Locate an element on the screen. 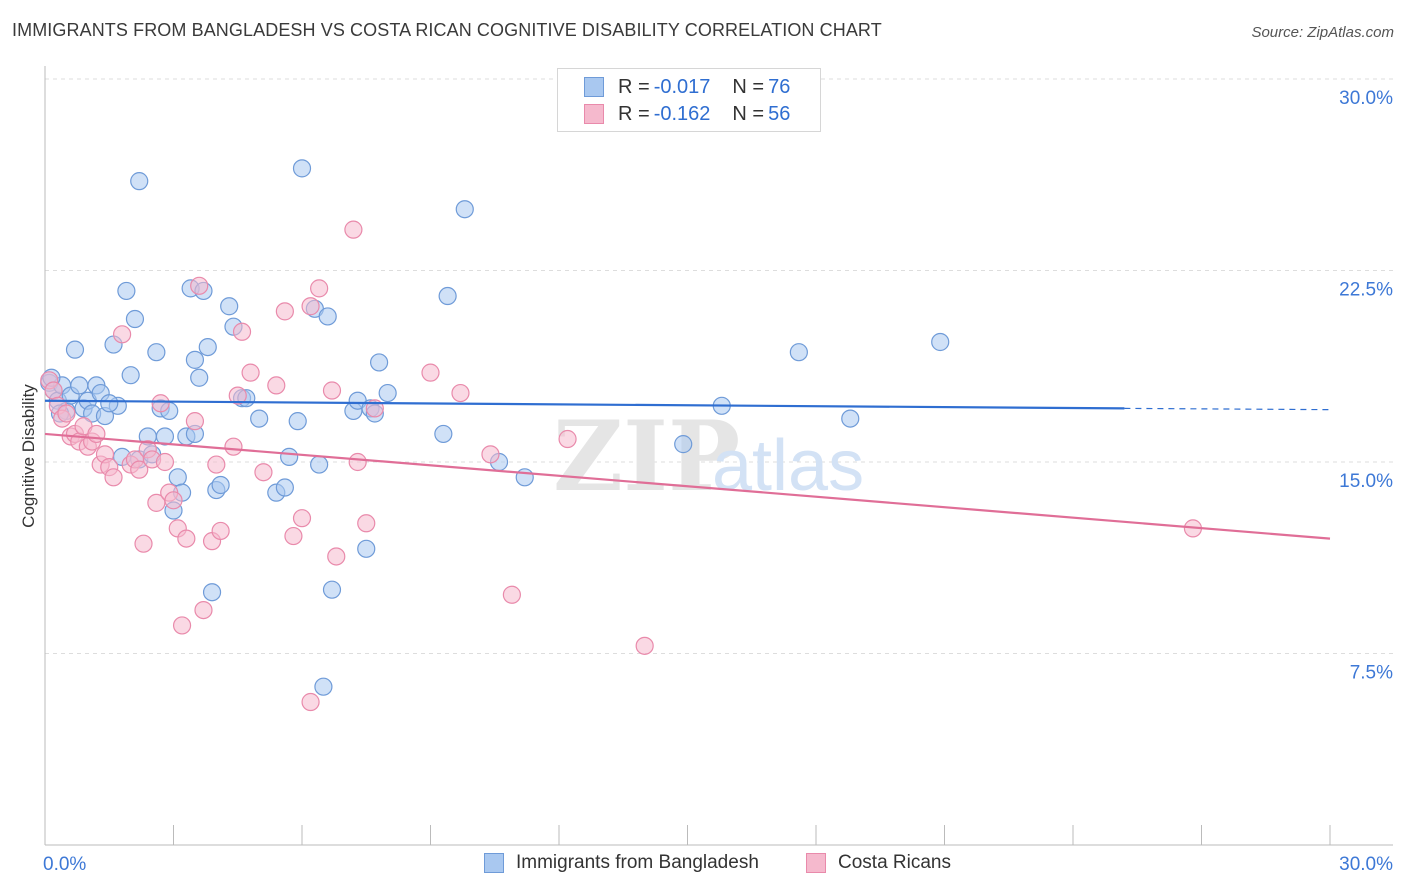 The image size is (1406, 892). legend-label-costa-rican: Costa Ricans is located at coordinates (894, 862).